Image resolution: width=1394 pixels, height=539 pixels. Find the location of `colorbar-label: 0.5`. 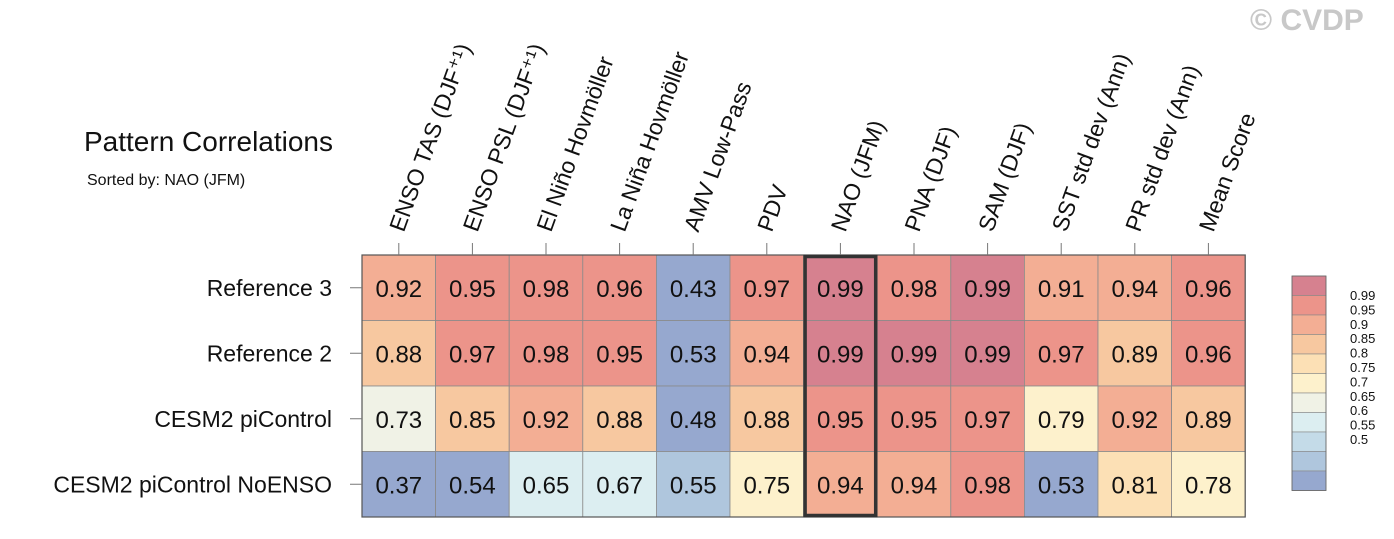

colorbar-label: 0.5 is located at coordinates (1359, 439).